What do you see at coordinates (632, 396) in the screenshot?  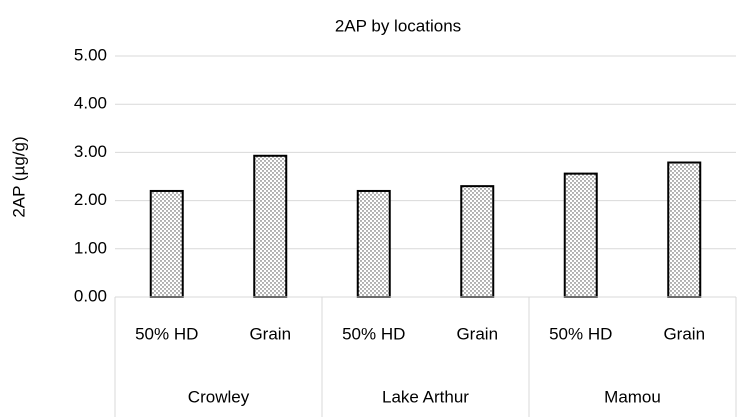 I see `group-label: Mamou` at bounding box center [632, 396].